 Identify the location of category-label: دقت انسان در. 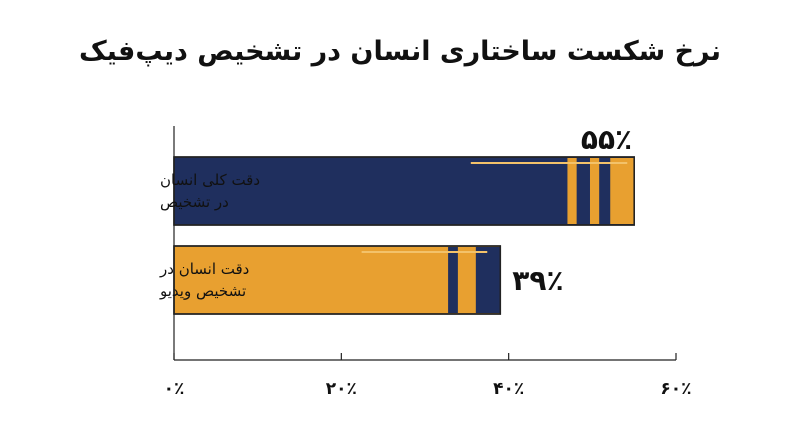
(204, 269).